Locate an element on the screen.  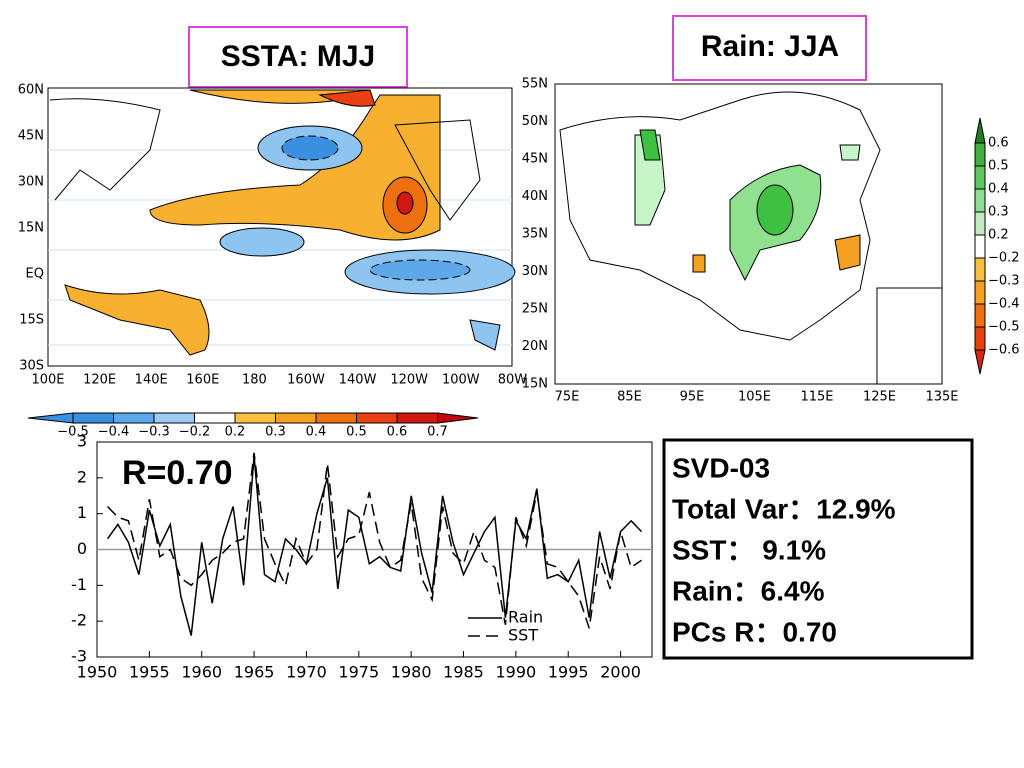
lon-label: 135E is located at coordinates (941, 397).